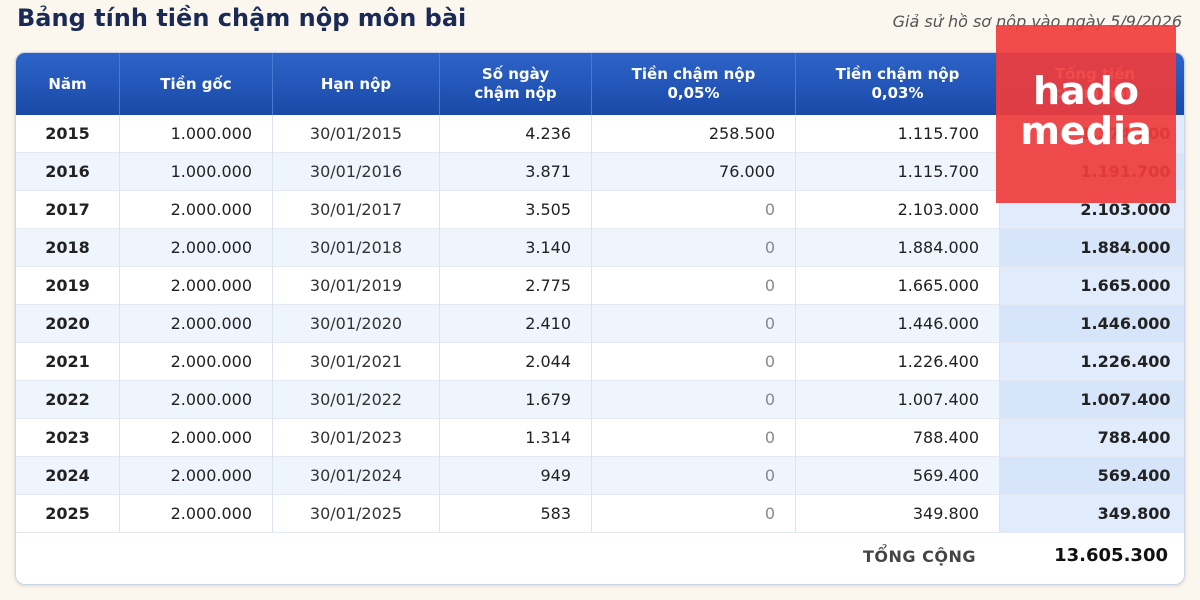 The image size is (1200, 600). I want to click on table-cell: 30/01/2021, so click(356, 361).